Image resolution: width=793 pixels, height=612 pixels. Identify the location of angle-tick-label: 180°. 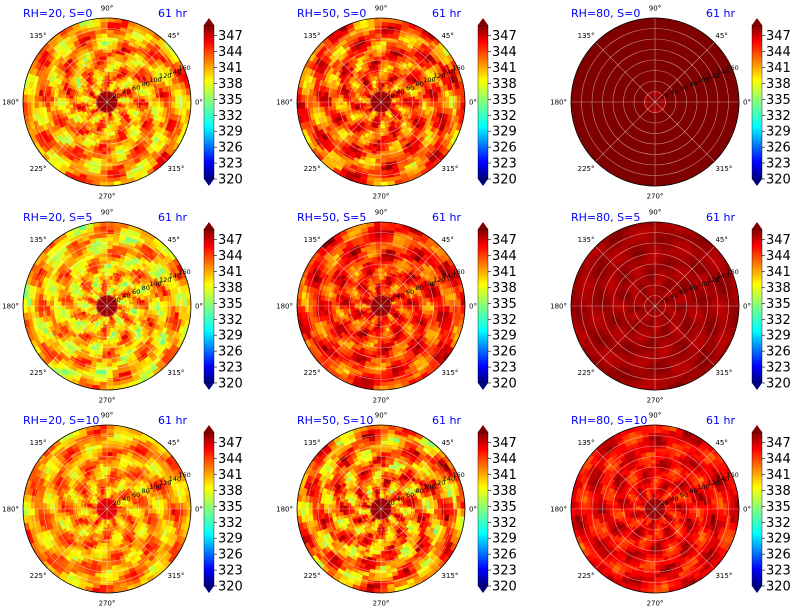
(558, 103).